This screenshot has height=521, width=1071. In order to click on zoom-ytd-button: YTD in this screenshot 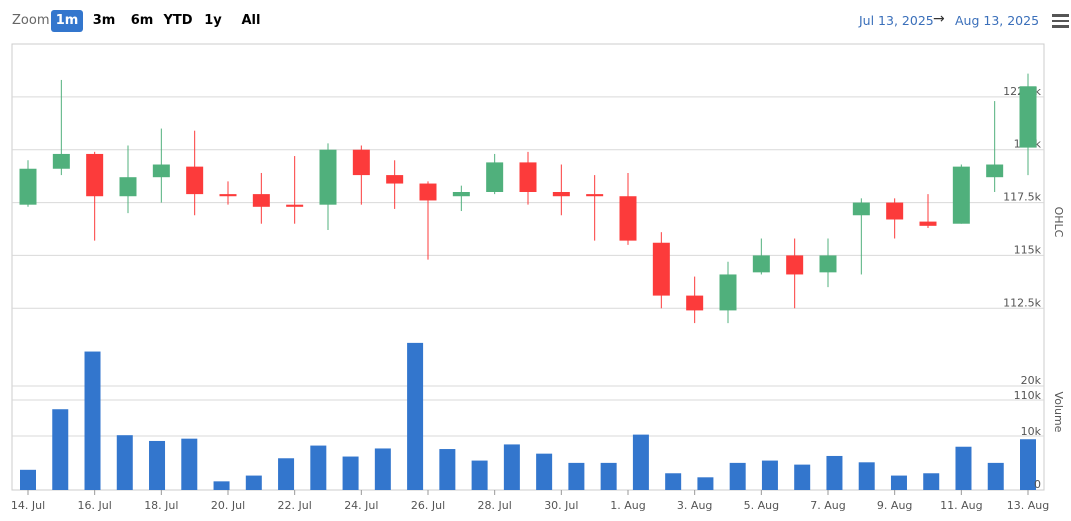, I will do `click(178, 20)`.